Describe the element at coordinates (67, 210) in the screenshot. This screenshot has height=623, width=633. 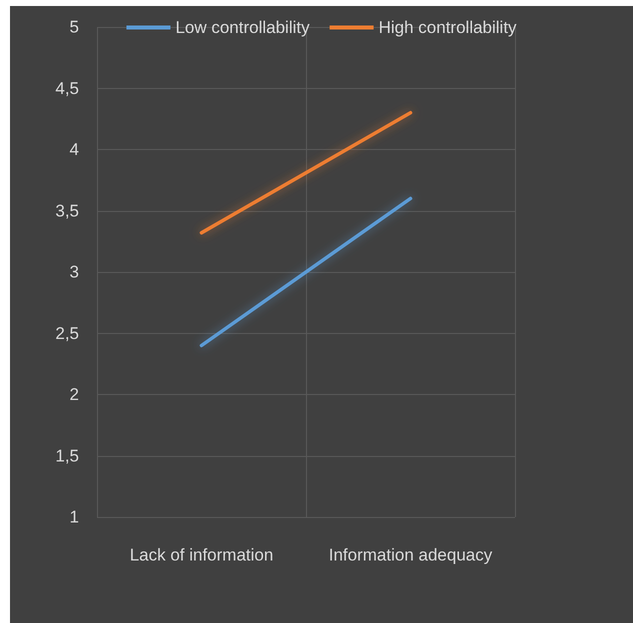
I see `y-tick-label: 3,5` at that location.